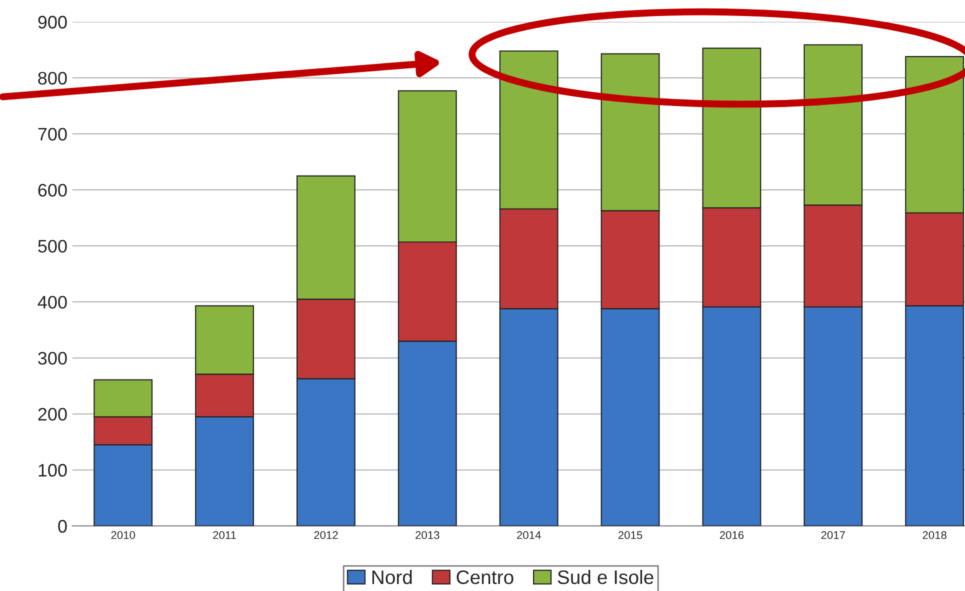  Describe the element at coordinates (52, 246) in the screenshot. I see `y-tick-label: 500` at that location.